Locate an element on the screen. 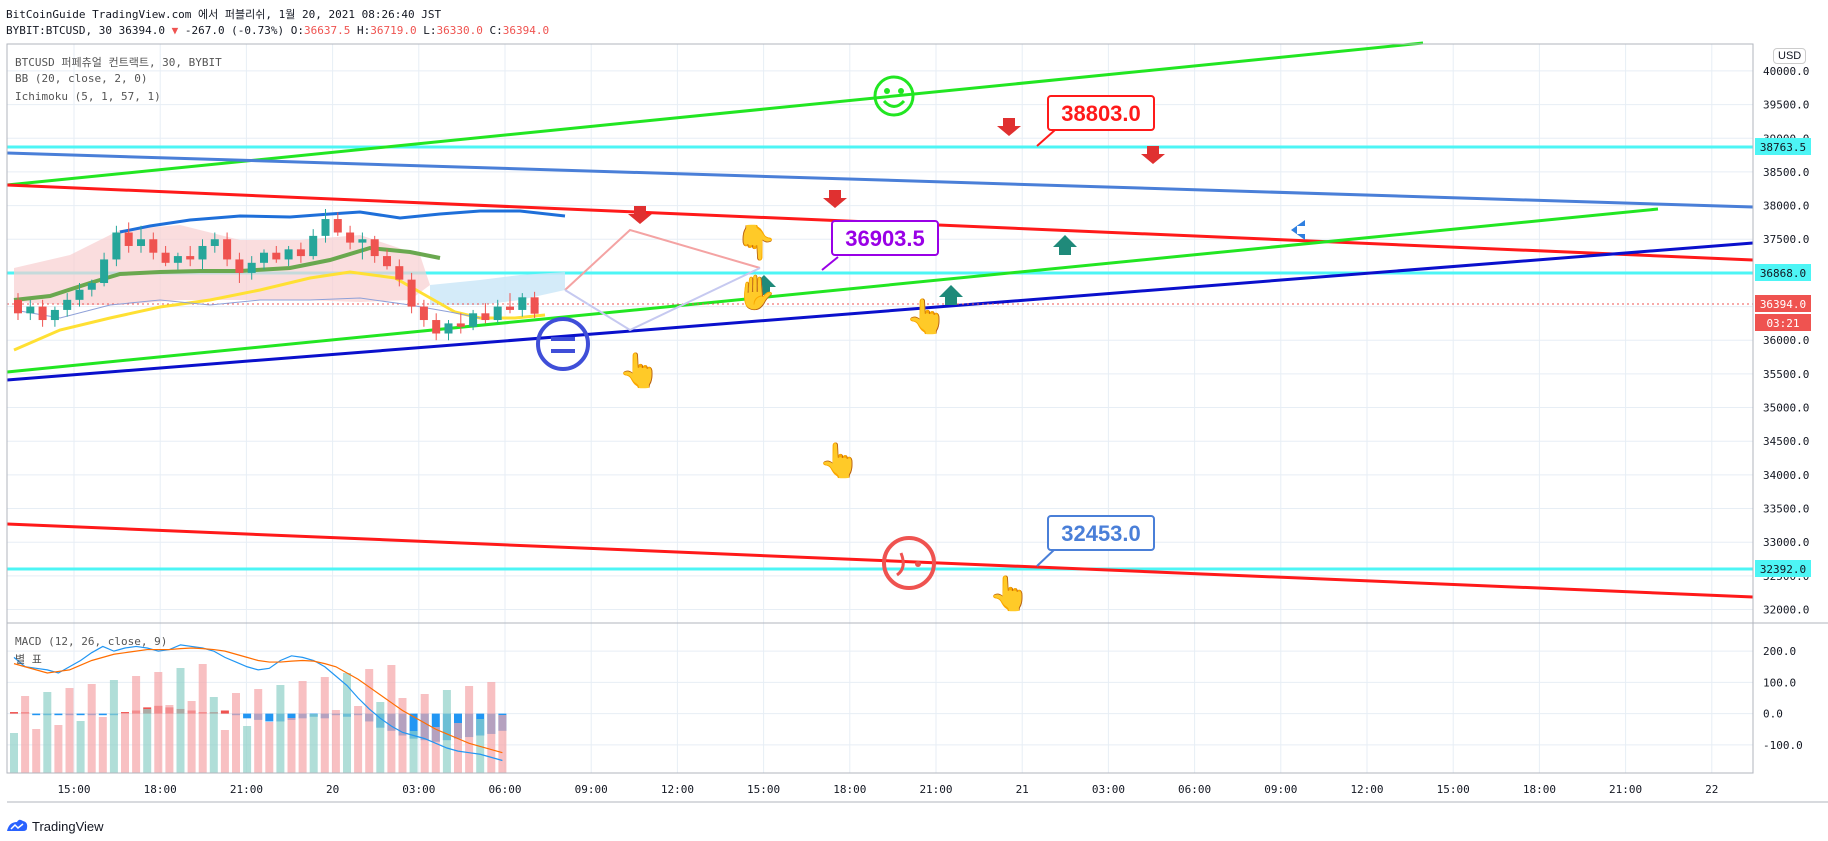 The width and height of the screenshot is (1828, 841). up-arrow-marker-icon is located at coordinates (914, 270).